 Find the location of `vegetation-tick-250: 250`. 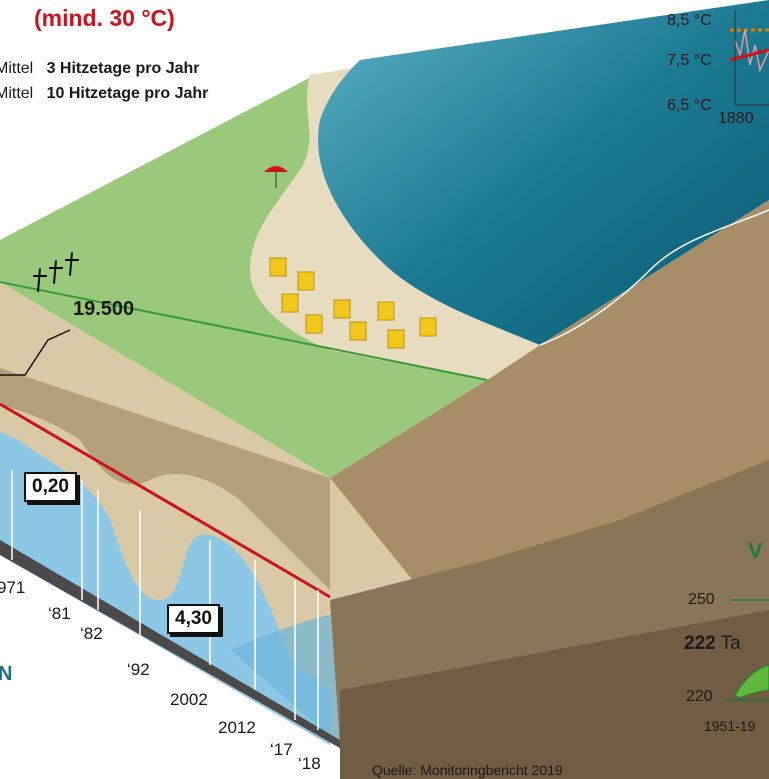

vegetation-tick-250: 250 is located at coordinates (701, 599).